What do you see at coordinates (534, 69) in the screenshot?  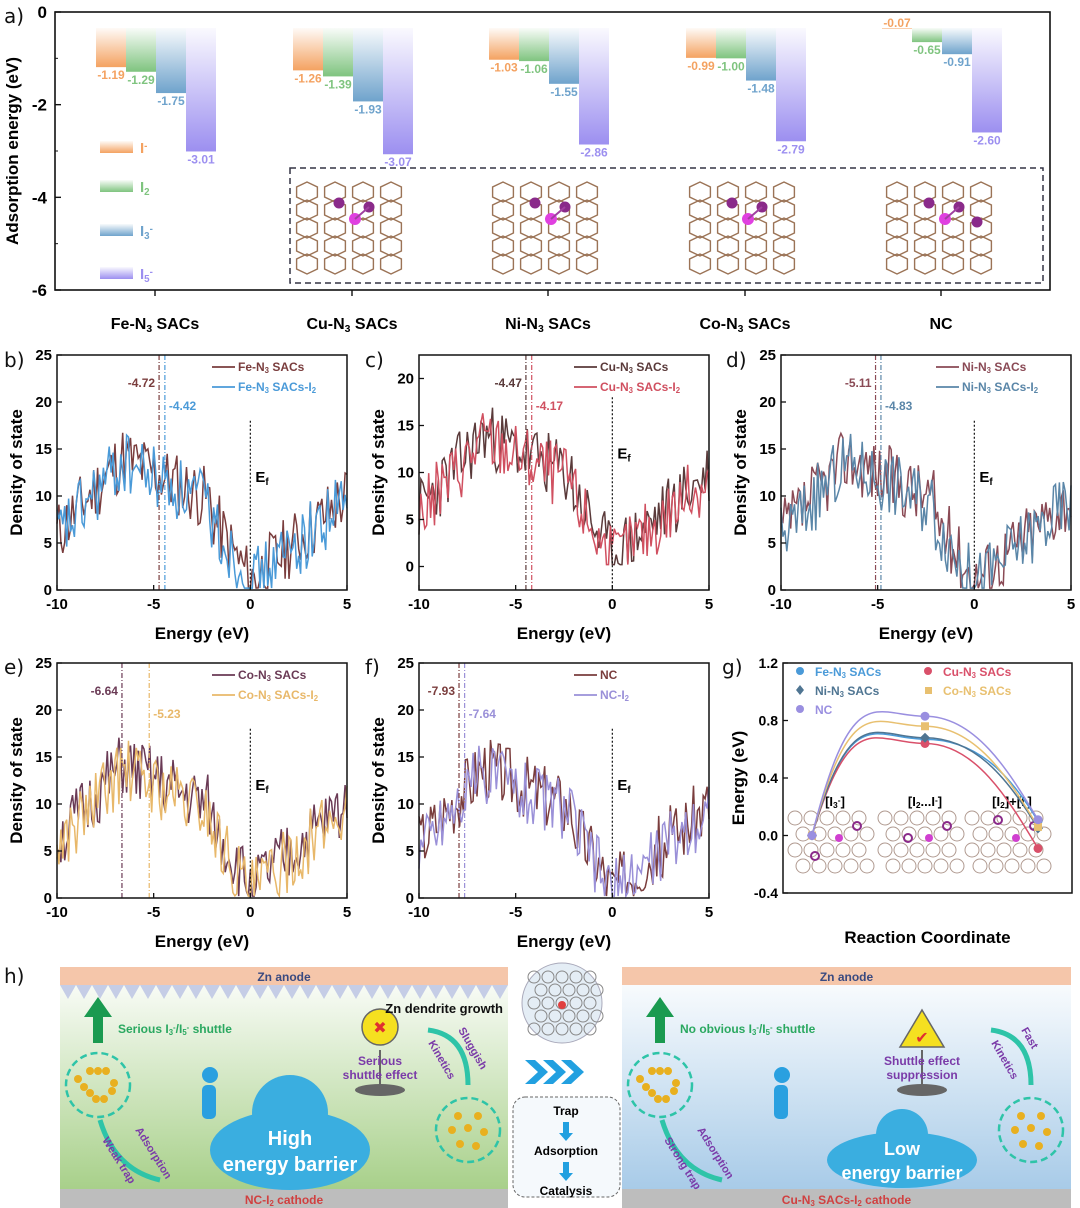 I see `bar-value-label: -1.06` at bounding box center [534, 69].